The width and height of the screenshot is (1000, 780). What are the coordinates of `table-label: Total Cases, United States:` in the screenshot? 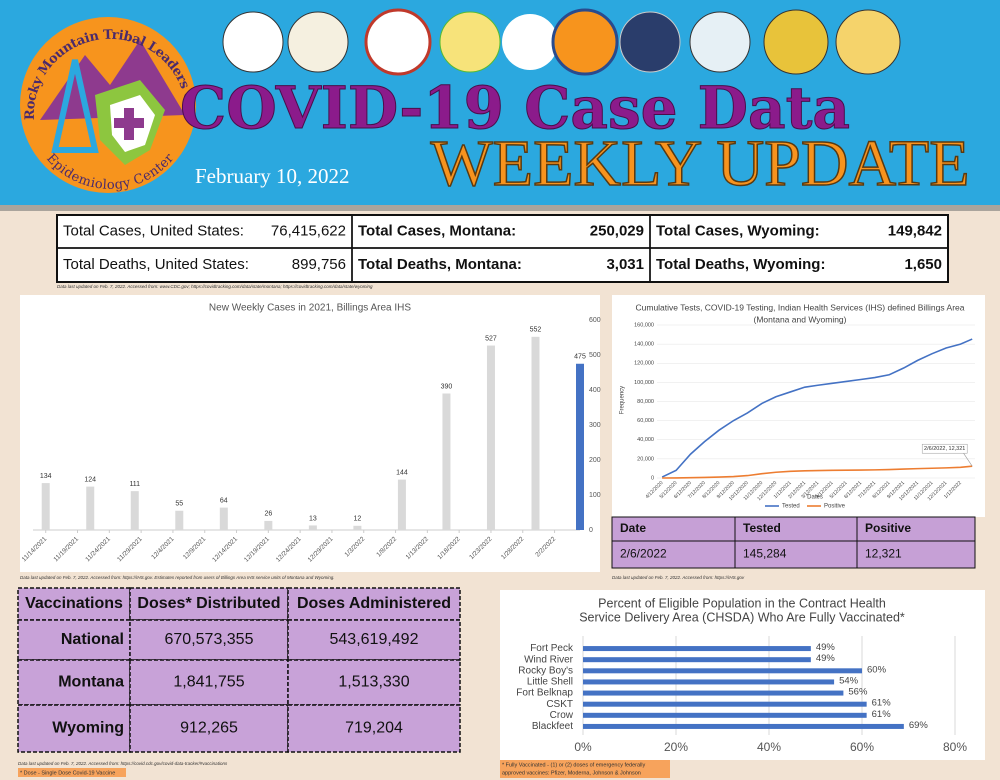 It's located at (153, 230).